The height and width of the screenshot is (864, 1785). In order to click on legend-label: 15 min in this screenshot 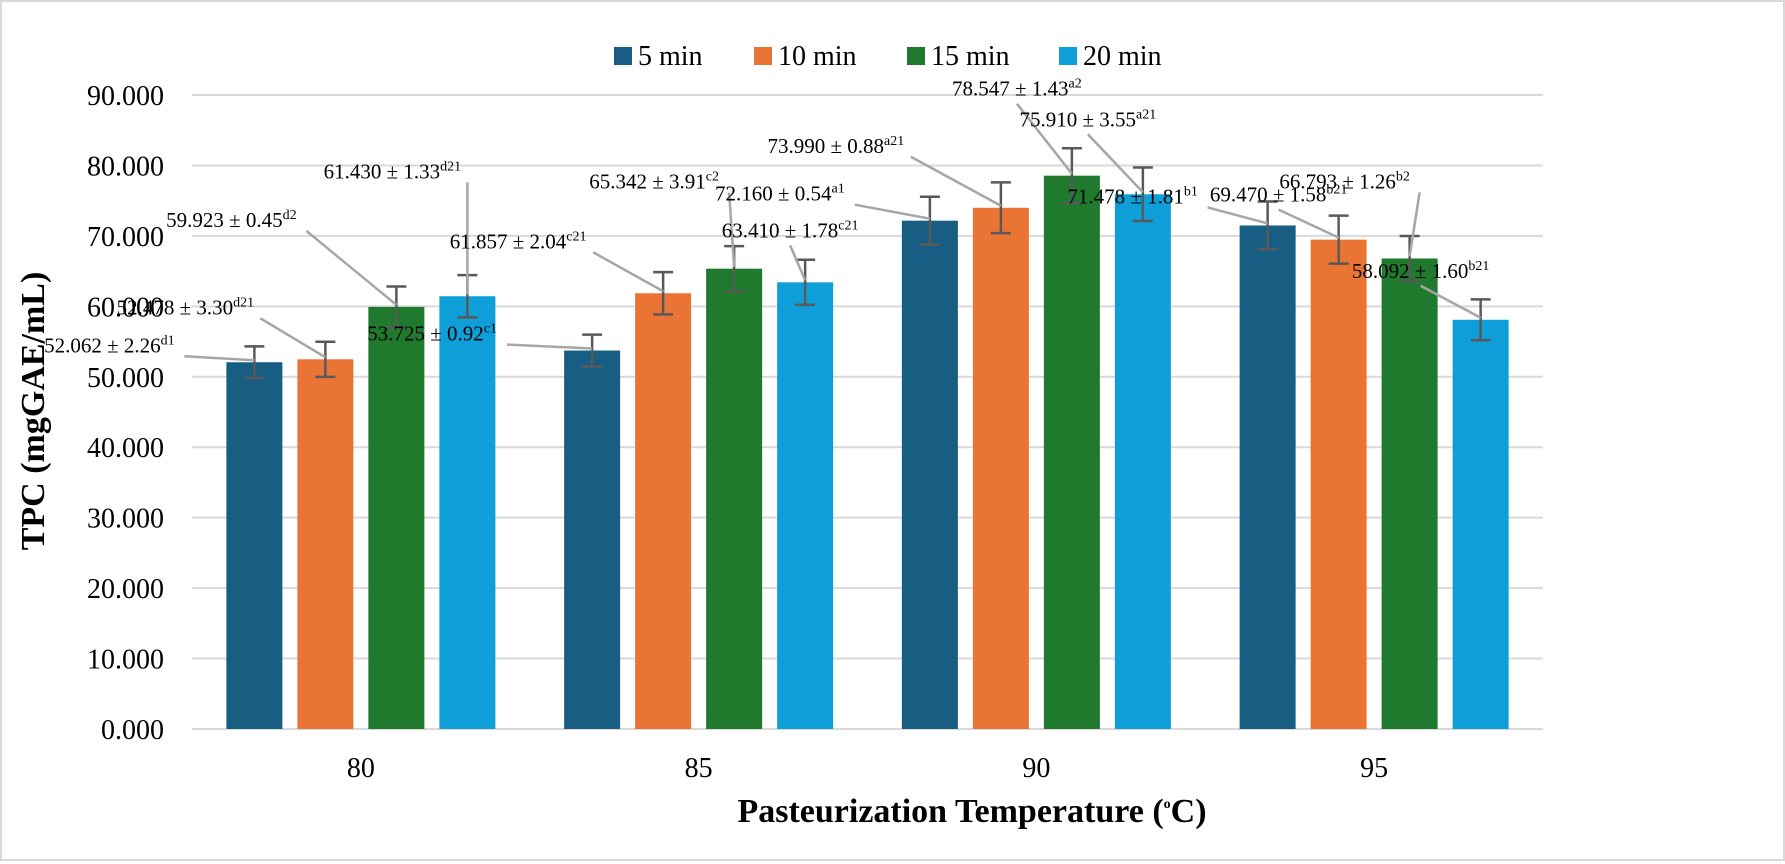, I will do `click(970, 56)`.